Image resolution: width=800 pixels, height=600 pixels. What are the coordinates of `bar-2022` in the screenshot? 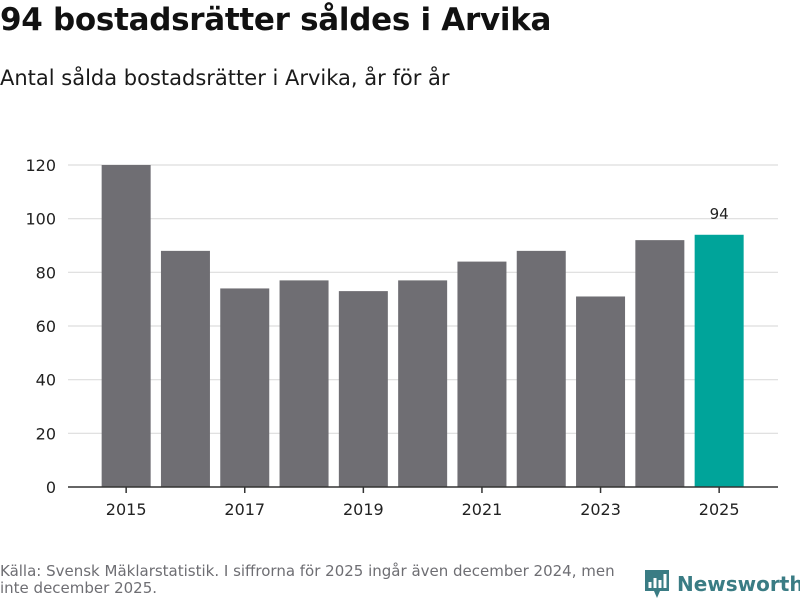 It's located at (541, 368).